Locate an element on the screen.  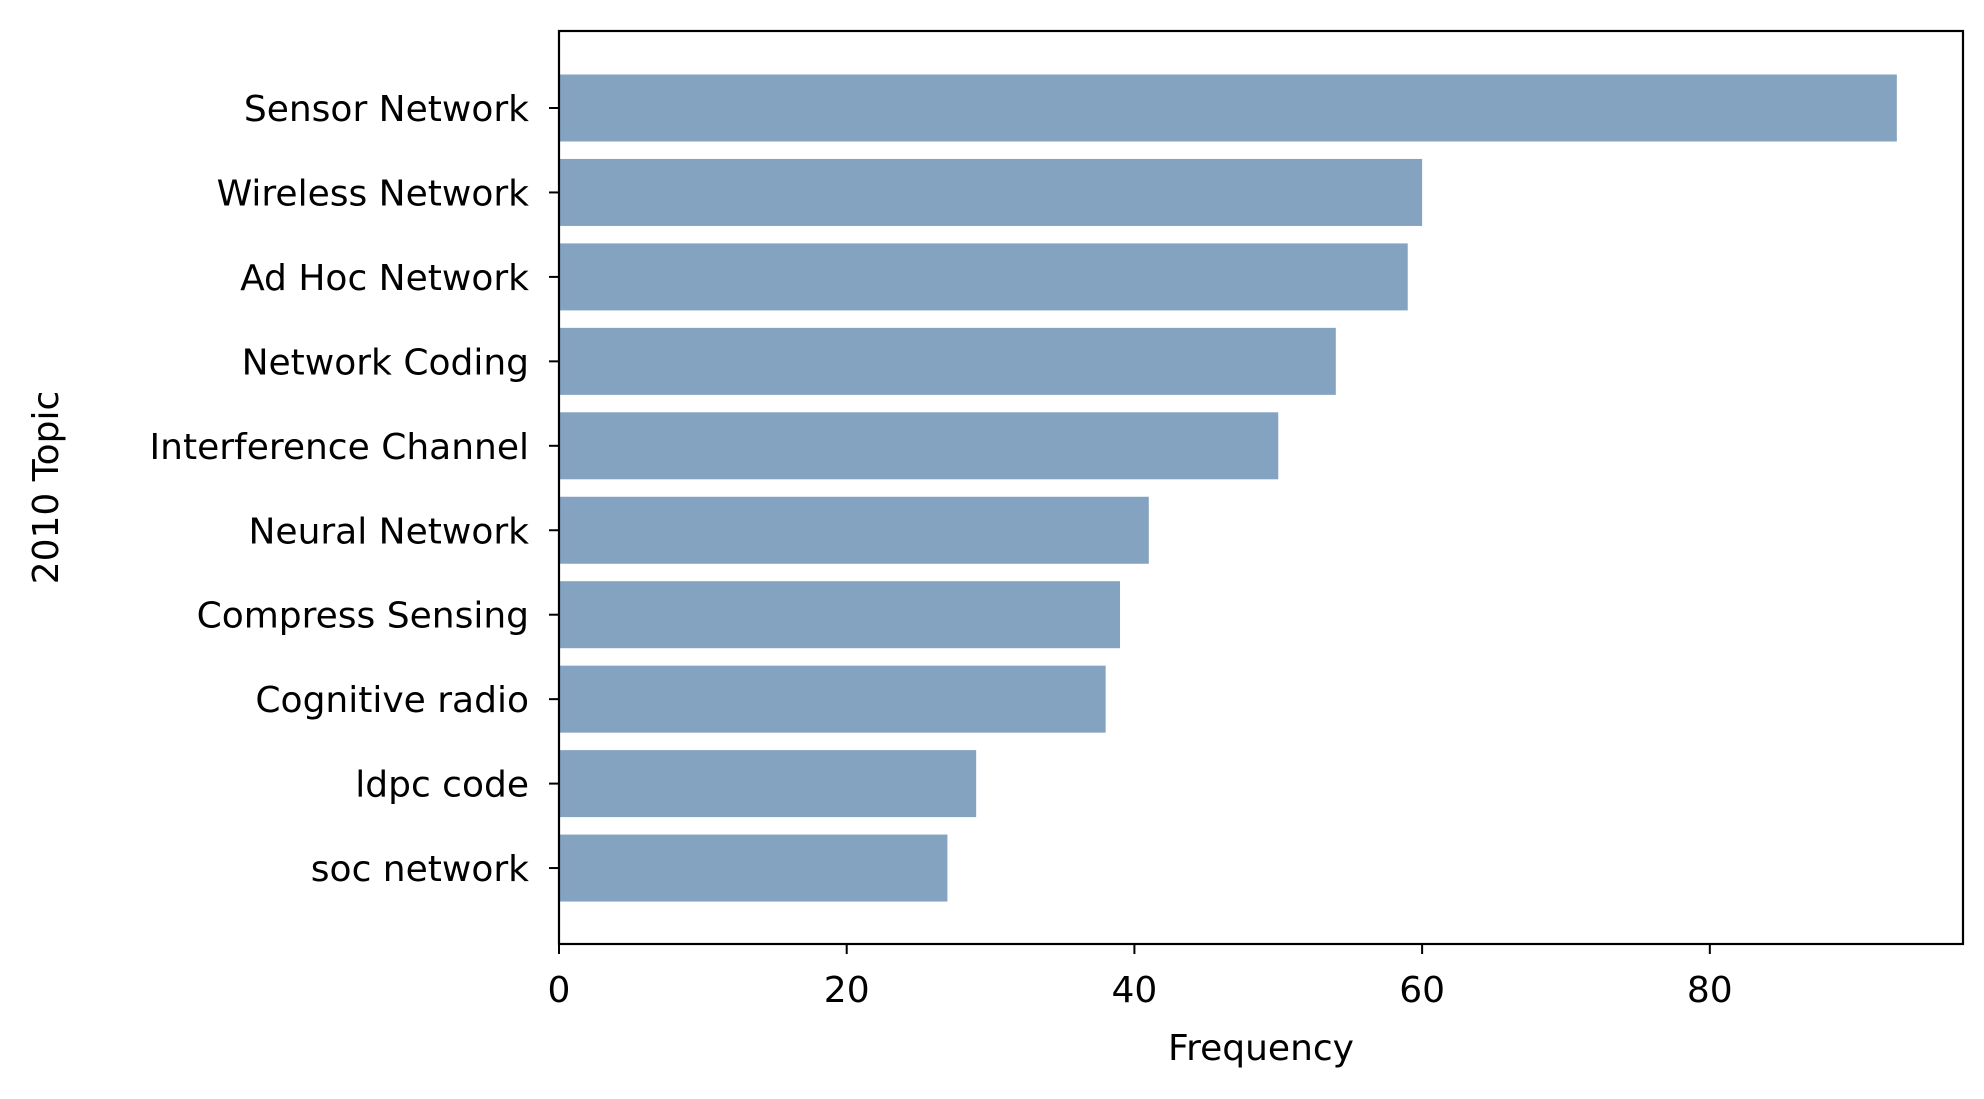
x-tick-label-1: 20 is located at coordinates (847, 990).